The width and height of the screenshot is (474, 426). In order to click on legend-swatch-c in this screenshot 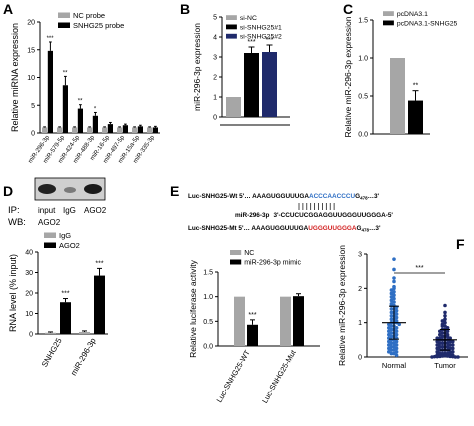, I will do `click(388, 13)`.